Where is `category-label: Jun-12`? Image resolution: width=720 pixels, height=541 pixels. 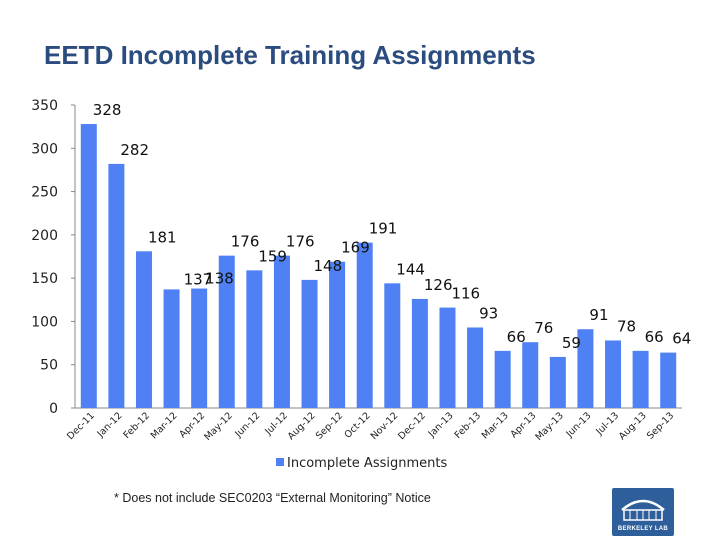 category-label: Jun-12 is located at coordinates (247, 425).